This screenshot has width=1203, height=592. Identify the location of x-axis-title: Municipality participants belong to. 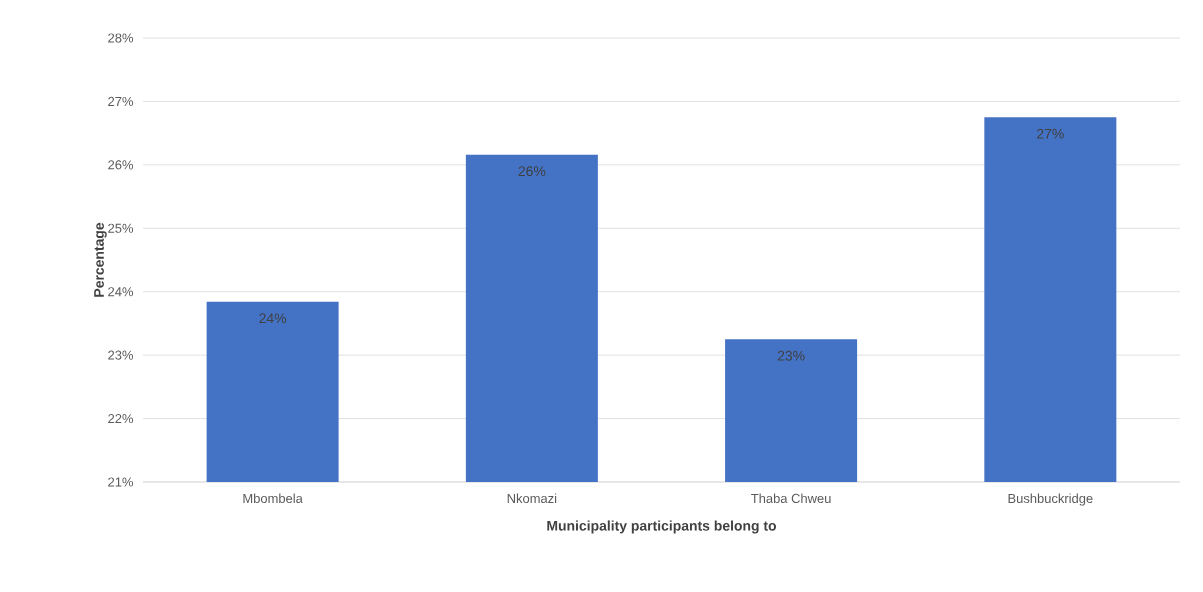
(662, 527).